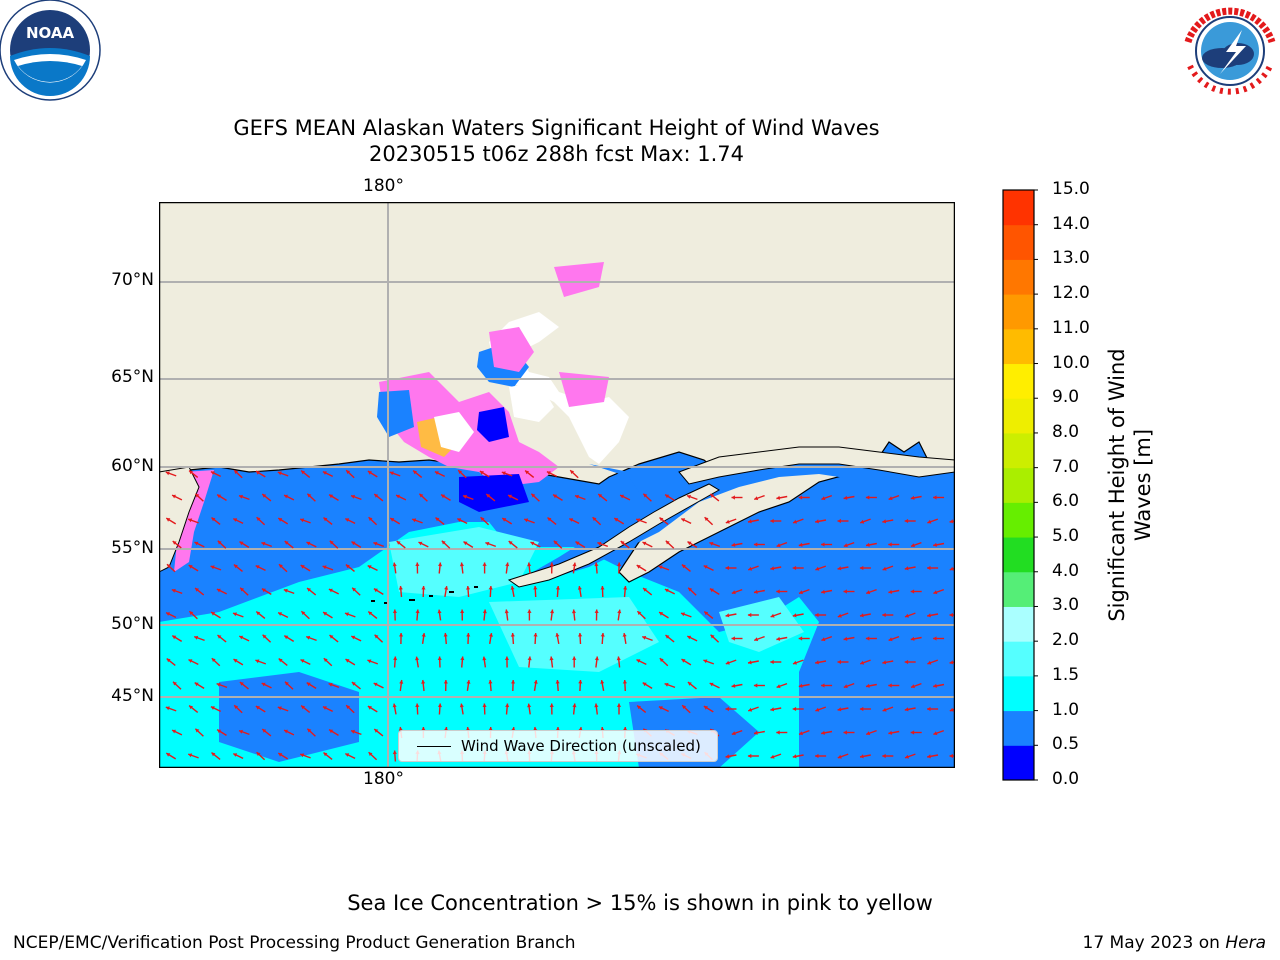 This screenshot has height=960, width=1280. I want to click on colorbar-tick-label: 0.0, so click(1066, 779).